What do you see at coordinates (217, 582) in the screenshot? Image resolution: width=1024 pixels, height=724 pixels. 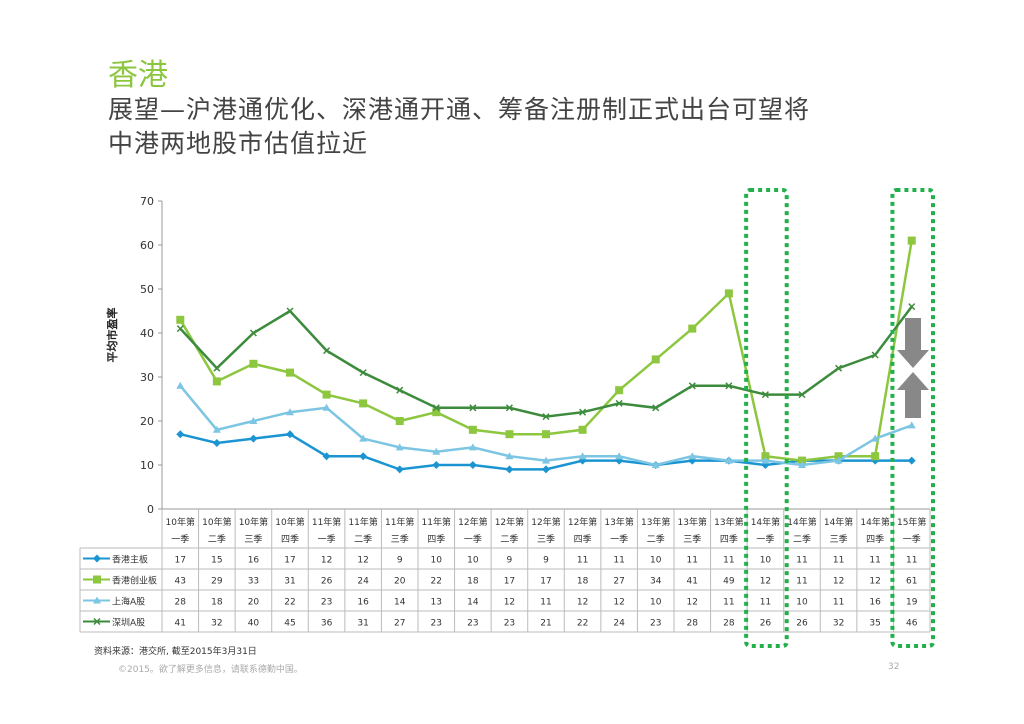 I see `table-cell: 29` at bounding box center [217, 582].